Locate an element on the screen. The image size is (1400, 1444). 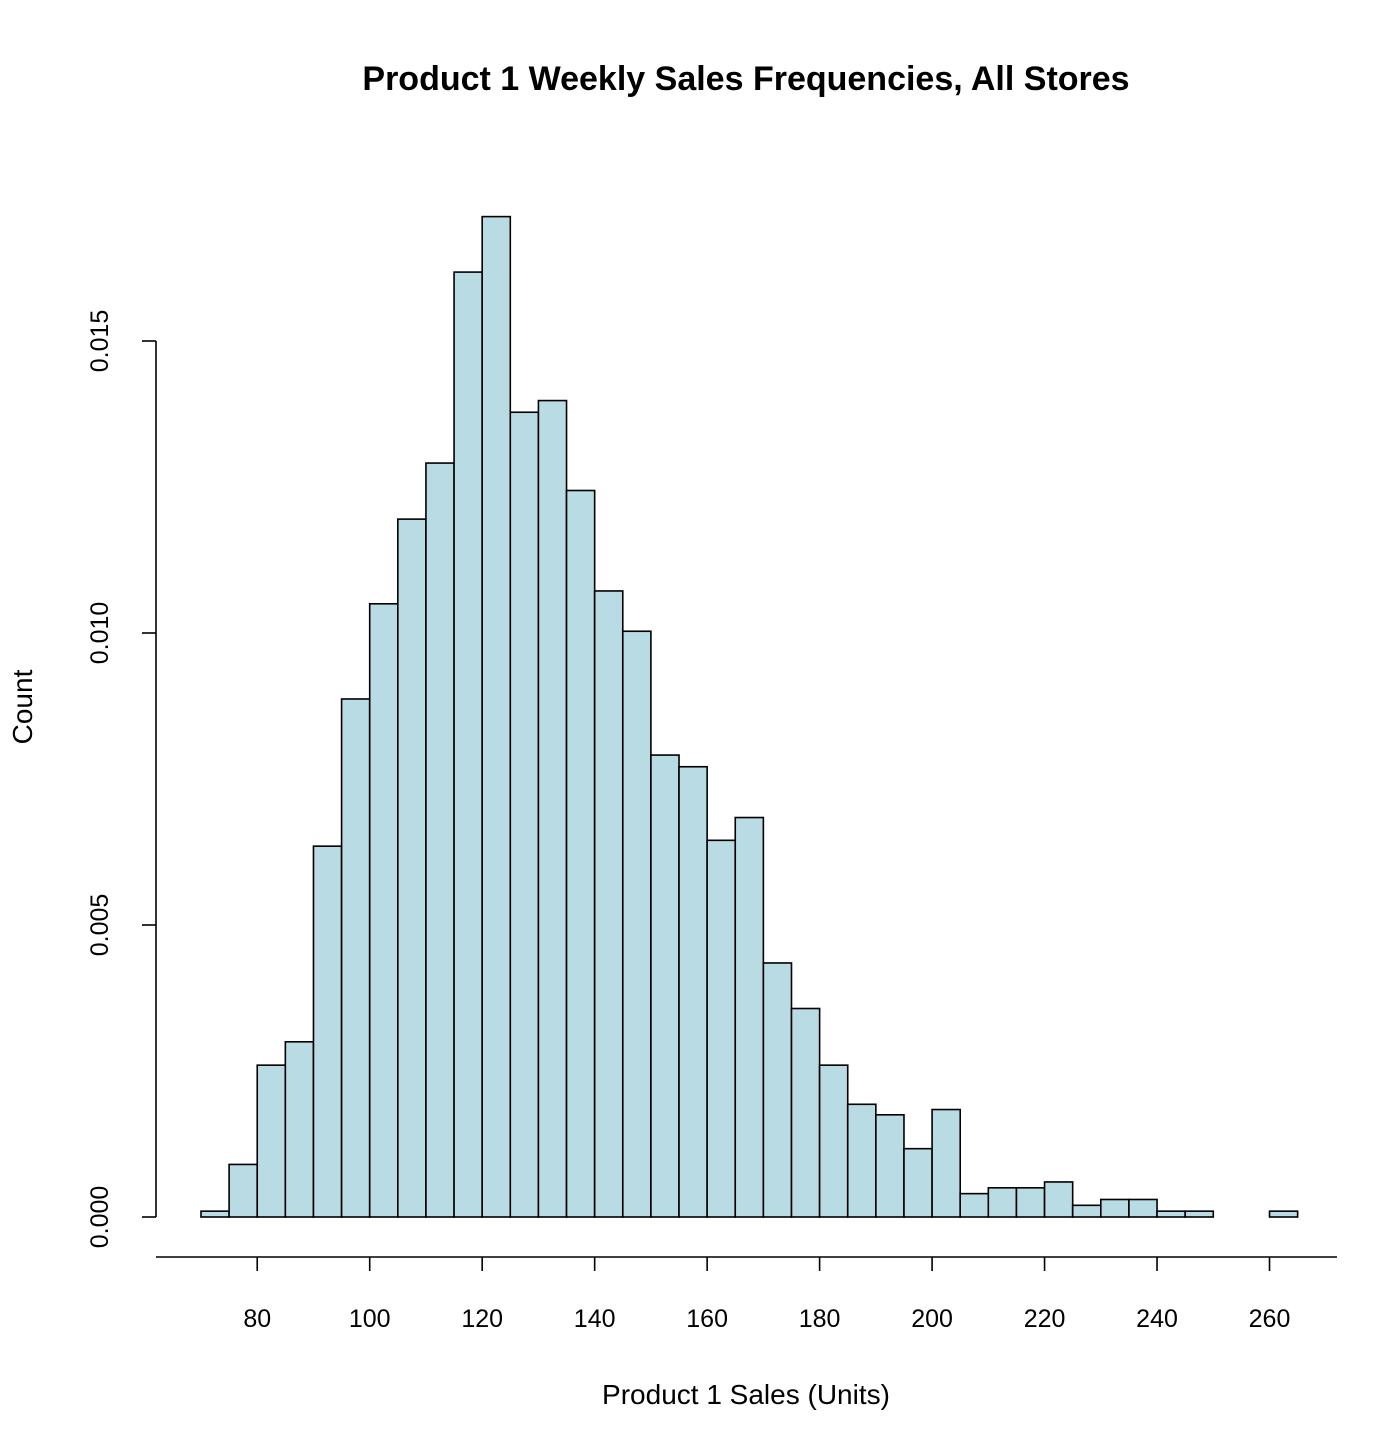
x-axis-label: Product 1 Sales (Units) is located at coordinates (746, 1394).